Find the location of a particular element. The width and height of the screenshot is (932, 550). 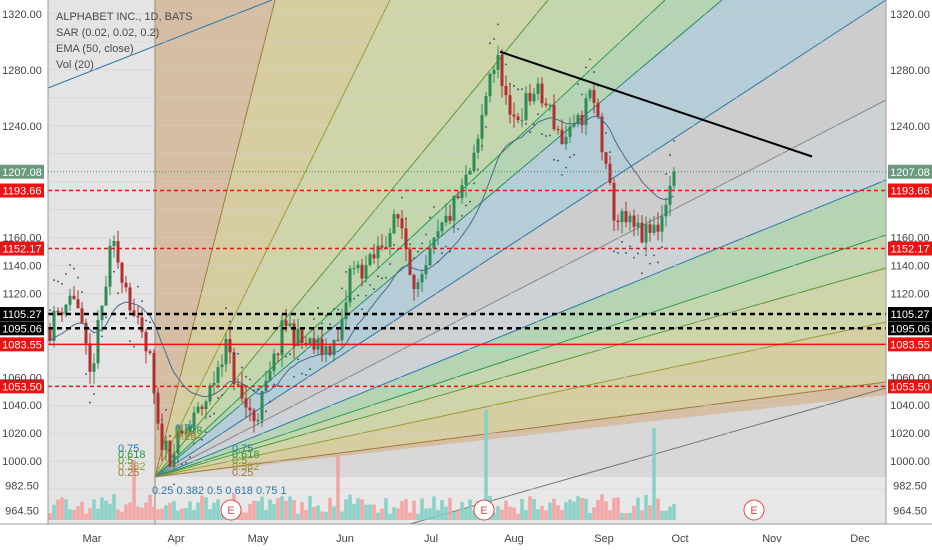

y-tick-left: 1160.00 is located at coordinates (22, 239).